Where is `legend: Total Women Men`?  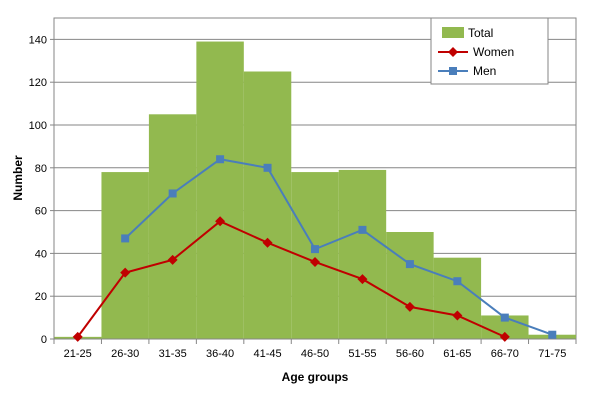 legend: Total Women Men is located at coordinates (489, 51).